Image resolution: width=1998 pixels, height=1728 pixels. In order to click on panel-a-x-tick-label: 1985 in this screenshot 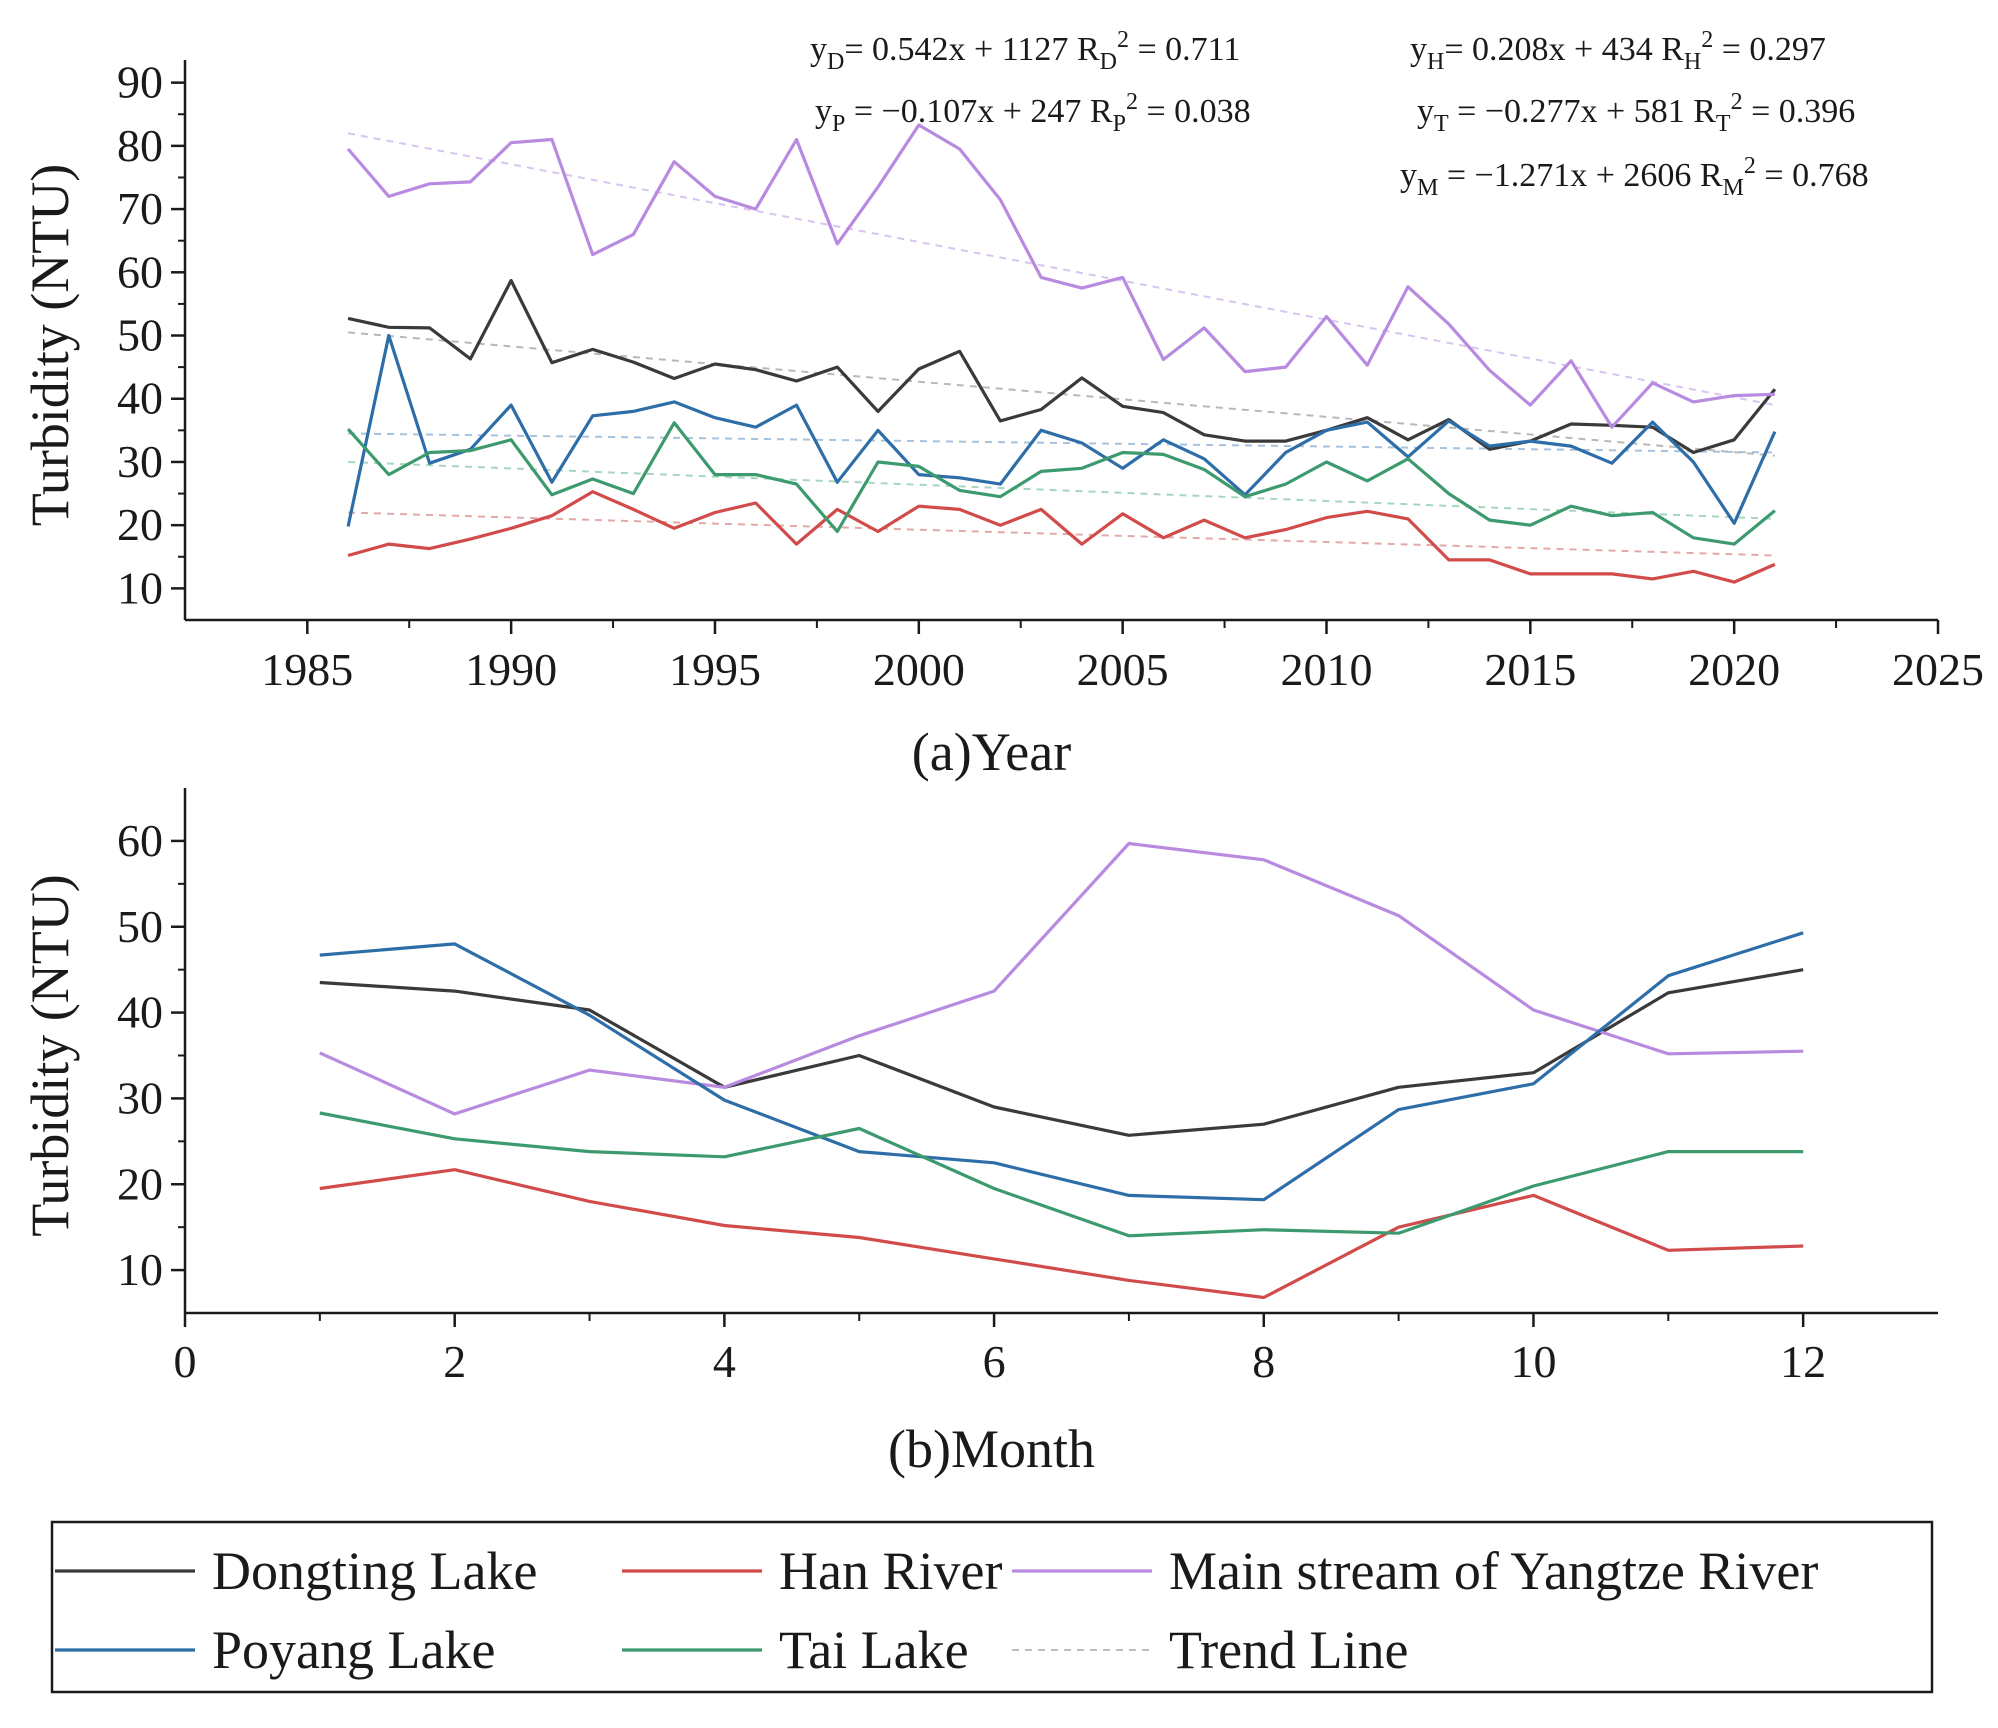, I will do `click(307, 669)`.